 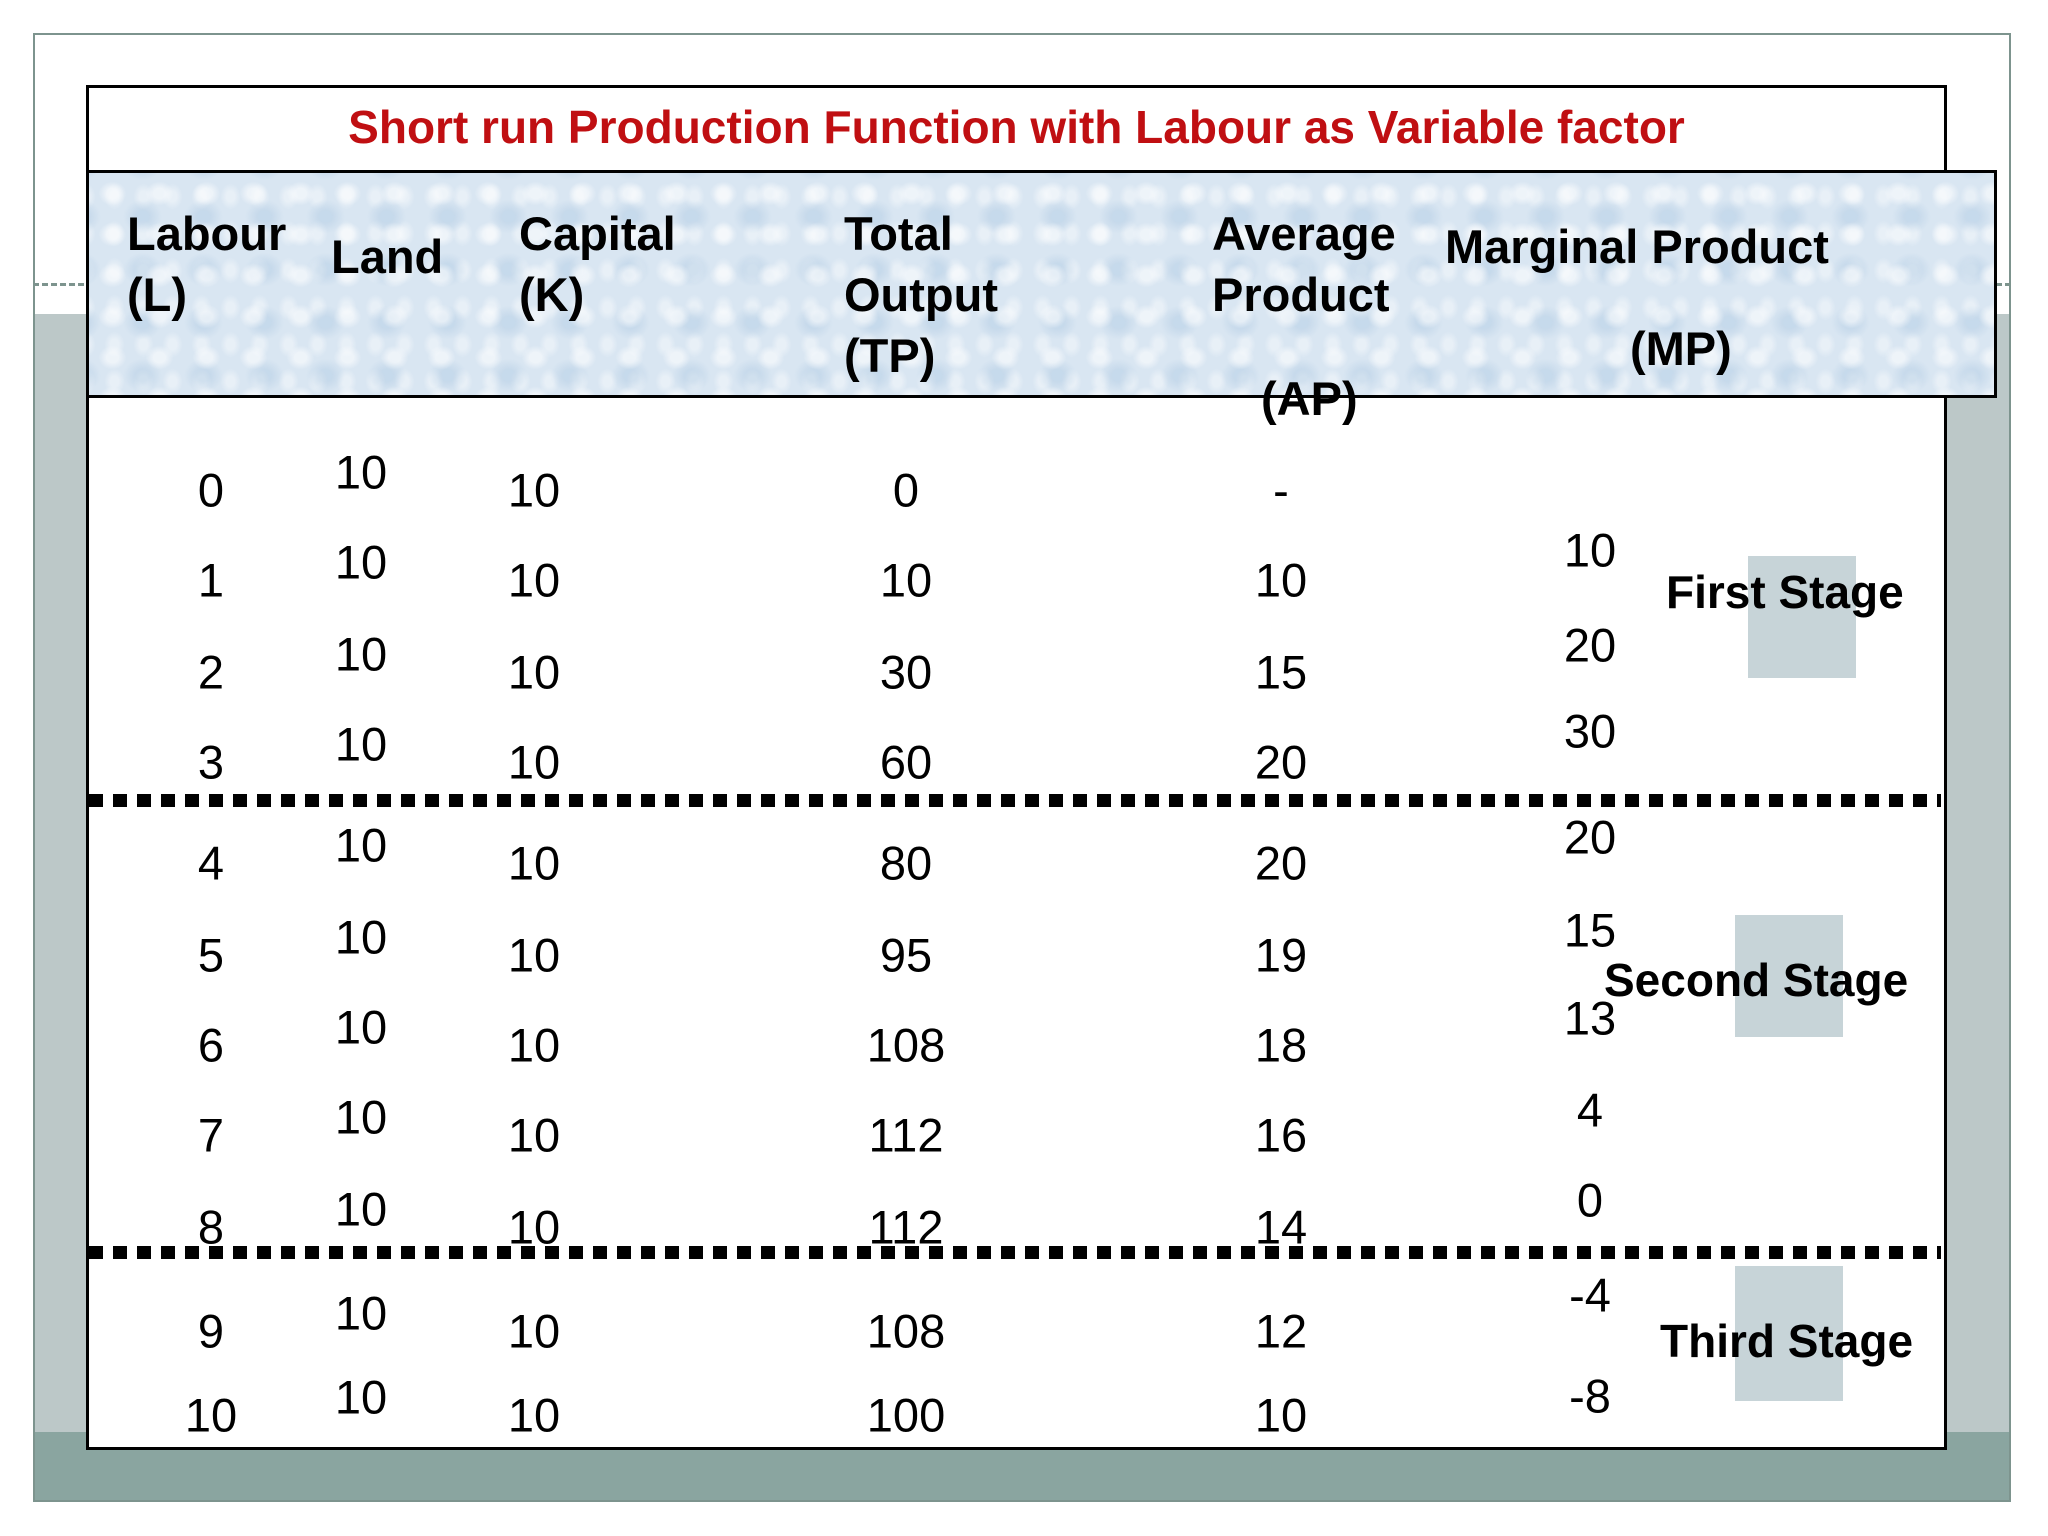 I want to click on cell-labour-row1: 1, so click(x=211, y=580).